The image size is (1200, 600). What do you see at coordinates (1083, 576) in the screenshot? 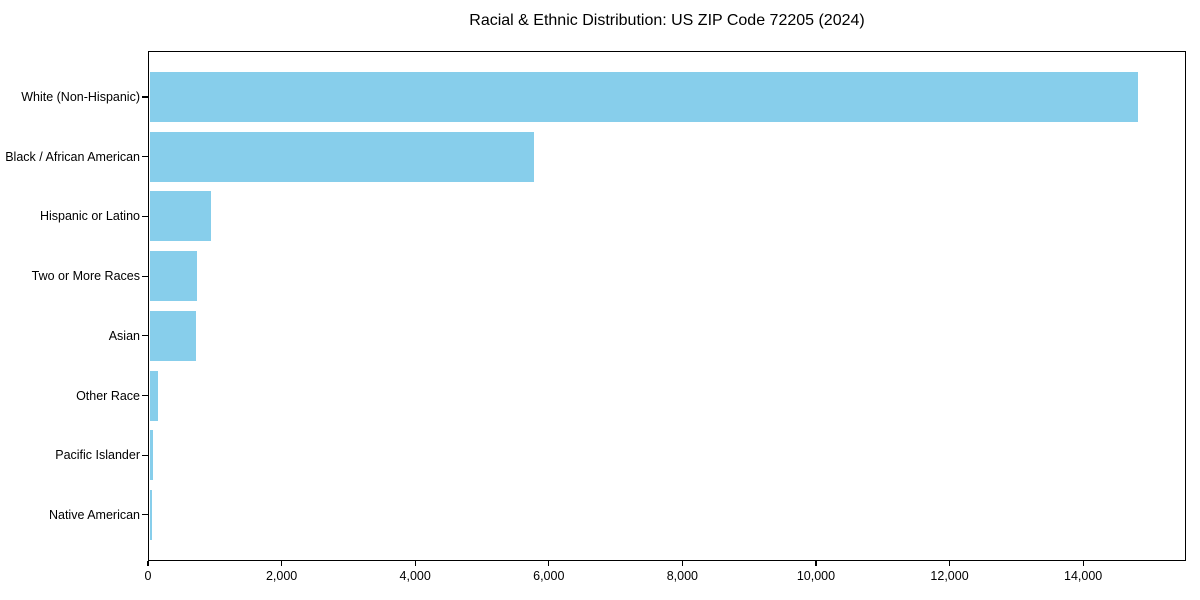
I see `x-tick-label: 14,000` at bounding box center [1083, 576].